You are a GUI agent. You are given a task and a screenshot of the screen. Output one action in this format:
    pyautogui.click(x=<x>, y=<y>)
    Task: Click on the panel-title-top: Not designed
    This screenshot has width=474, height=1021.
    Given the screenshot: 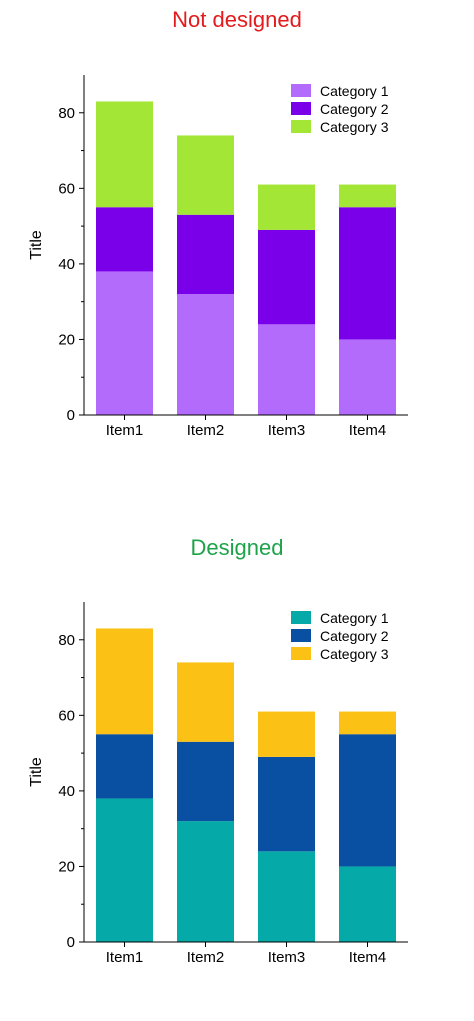 What is the action you would take?
    pyautogui.click(x=237, y=19)
    